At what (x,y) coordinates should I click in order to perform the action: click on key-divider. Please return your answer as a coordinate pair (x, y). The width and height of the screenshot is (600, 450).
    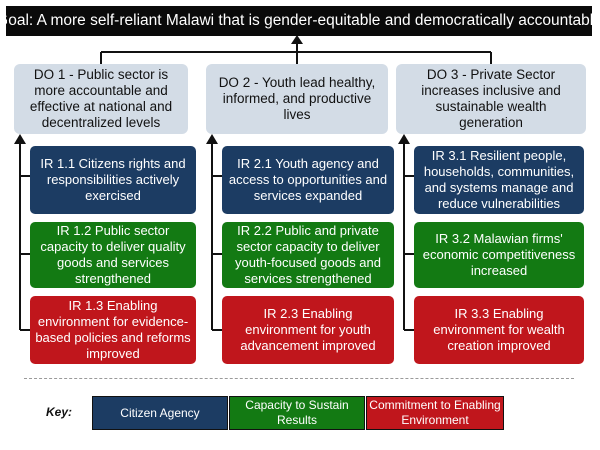
    Looking at the image, I should click on (299, 378).